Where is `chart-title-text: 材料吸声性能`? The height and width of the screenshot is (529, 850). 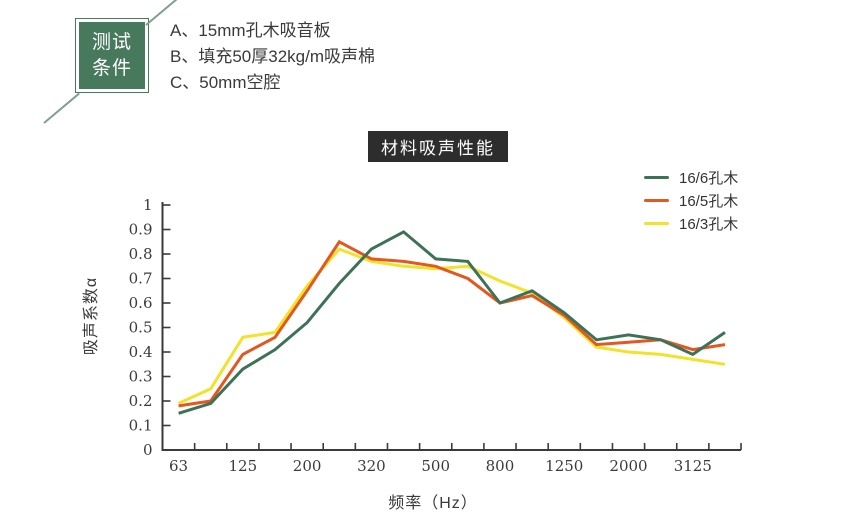 chart-title-text: 材料吸声性能 is located at coordinates (438, 148).